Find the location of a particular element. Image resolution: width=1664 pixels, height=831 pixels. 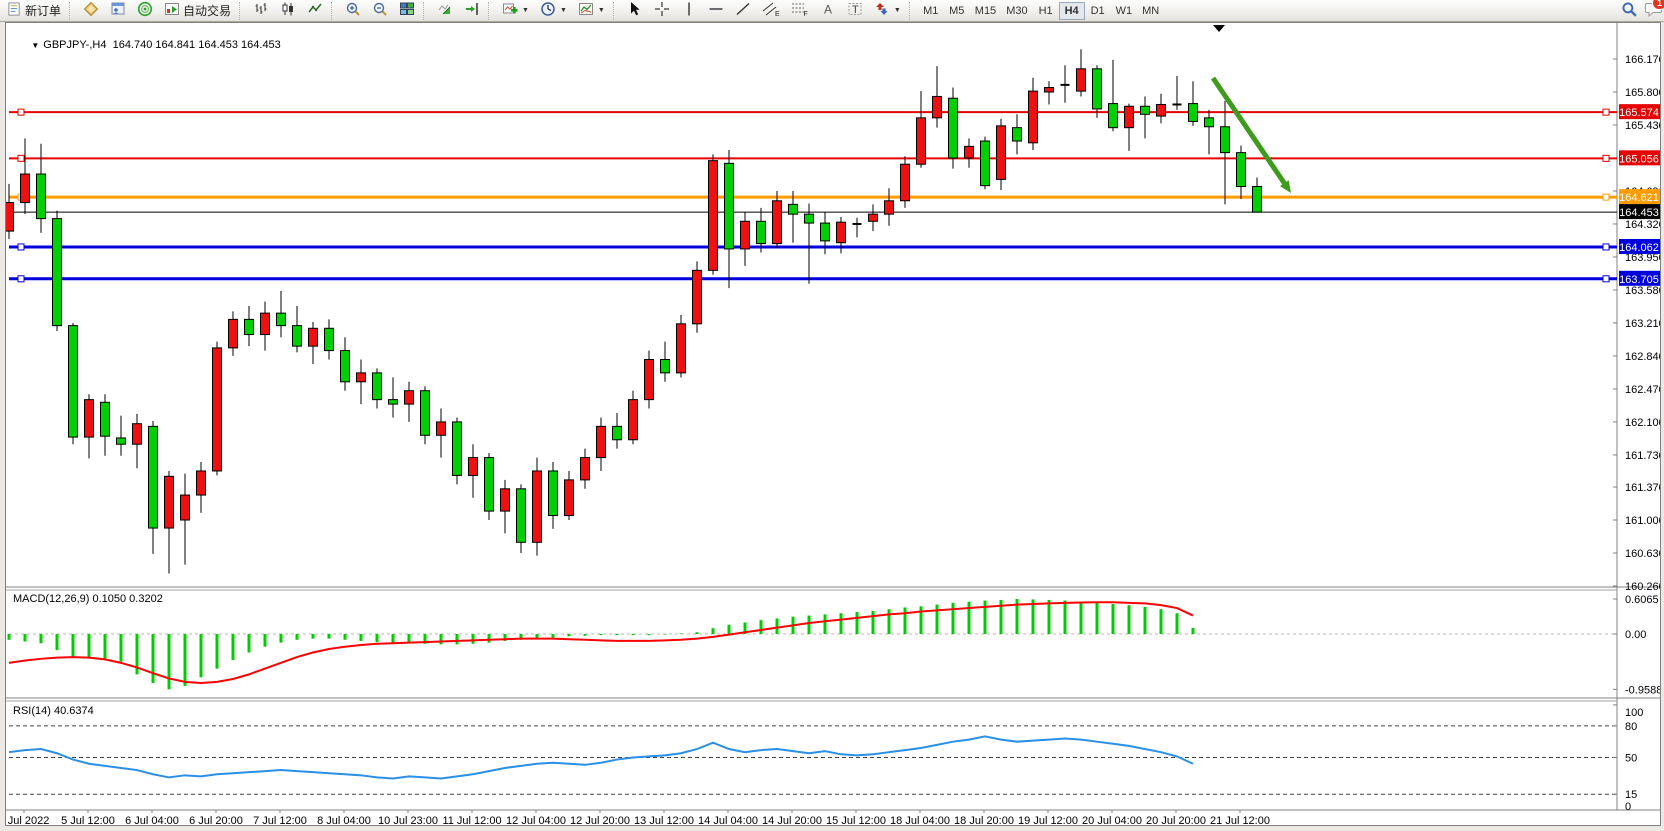

svg-text: 5 Jul 12:00 is located at coordinates (88, 820).